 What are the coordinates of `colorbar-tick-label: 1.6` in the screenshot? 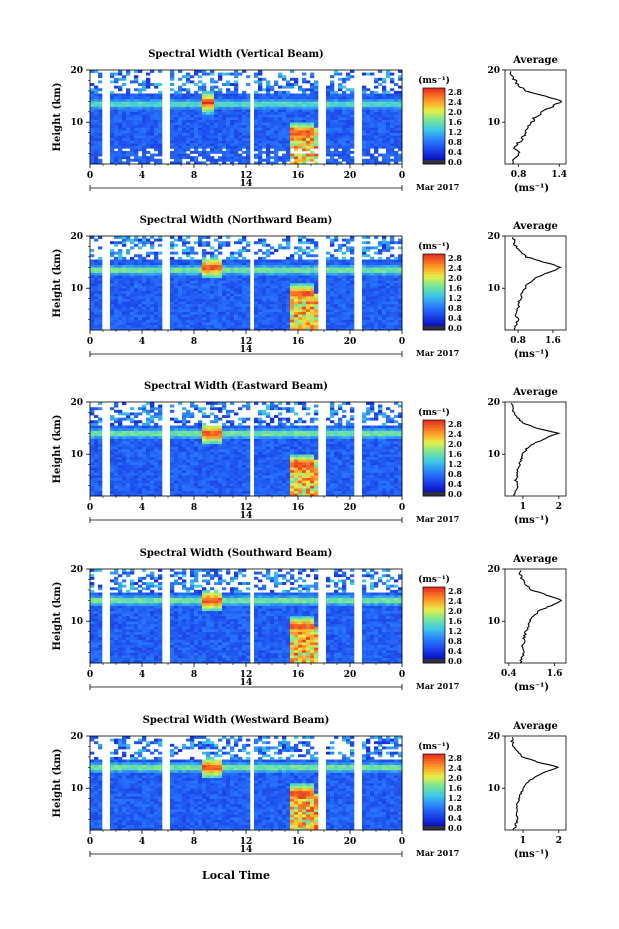 It's located at (455, 288).